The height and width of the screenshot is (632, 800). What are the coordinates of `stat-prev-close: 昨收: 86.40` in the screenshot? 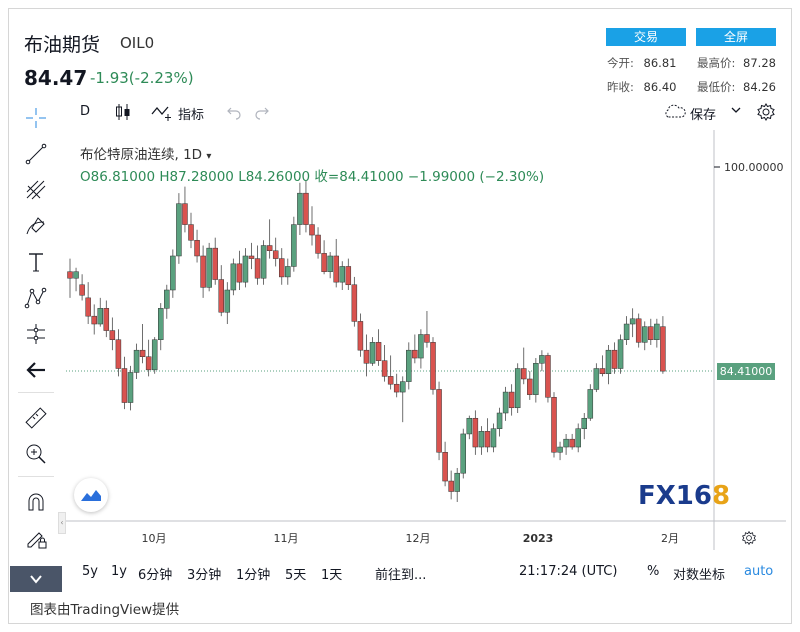 It's located at (641, 87).